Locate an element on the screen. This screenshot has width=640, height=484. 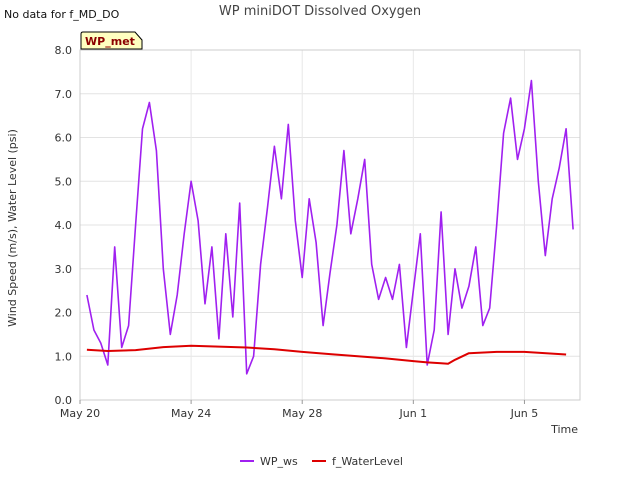
x-tick-label: May 28 is located at coordinates (302, 413).